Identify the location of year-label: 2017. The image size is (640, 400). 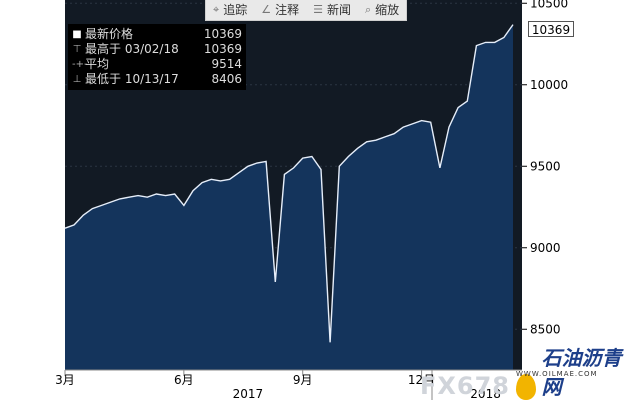
(248, 393).